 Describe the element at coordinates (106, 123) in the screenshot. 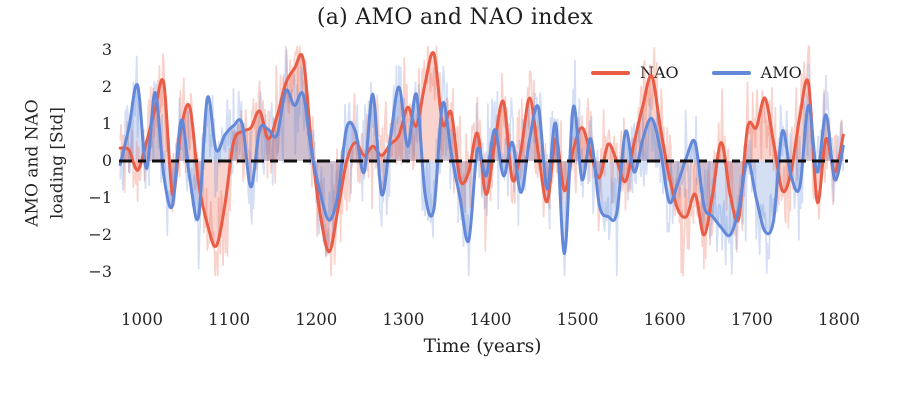

I see `y-tick-label: 1` at that location.